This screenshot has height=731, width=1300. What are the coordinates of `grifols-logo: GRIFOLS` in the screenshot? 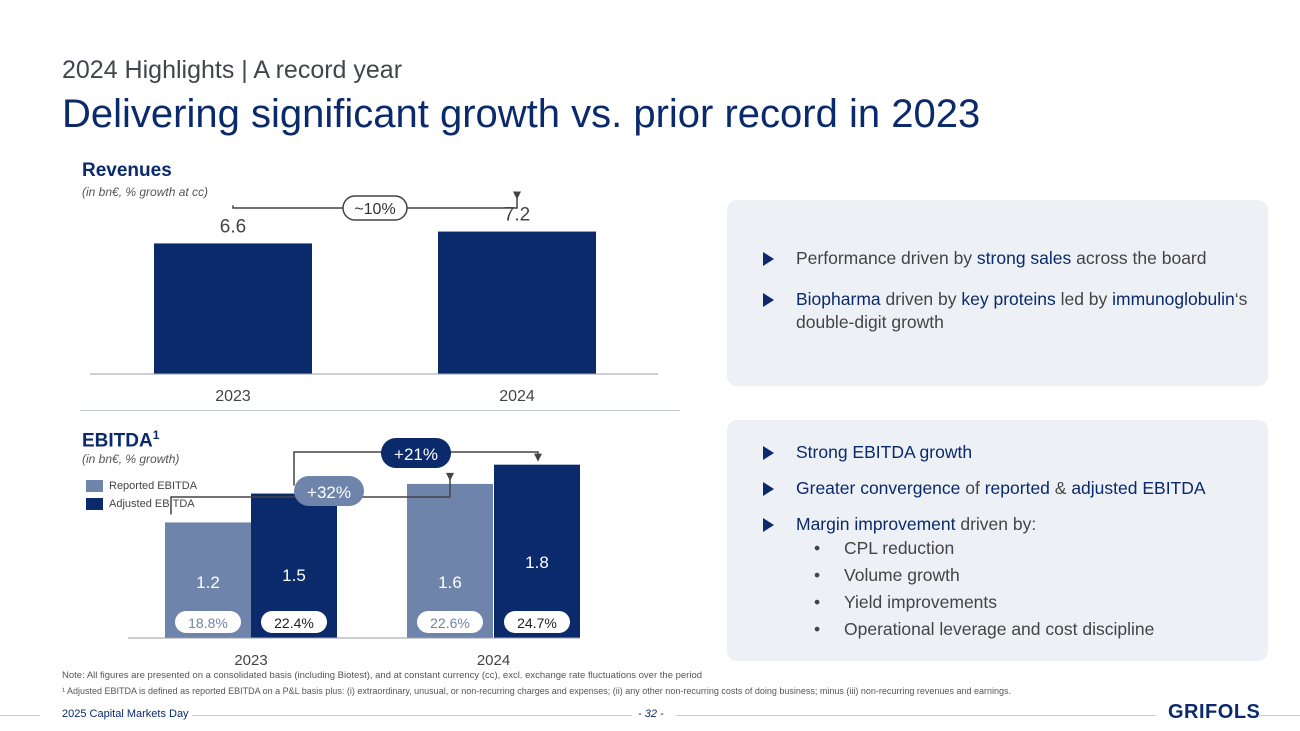 It's located at (1214, 712).